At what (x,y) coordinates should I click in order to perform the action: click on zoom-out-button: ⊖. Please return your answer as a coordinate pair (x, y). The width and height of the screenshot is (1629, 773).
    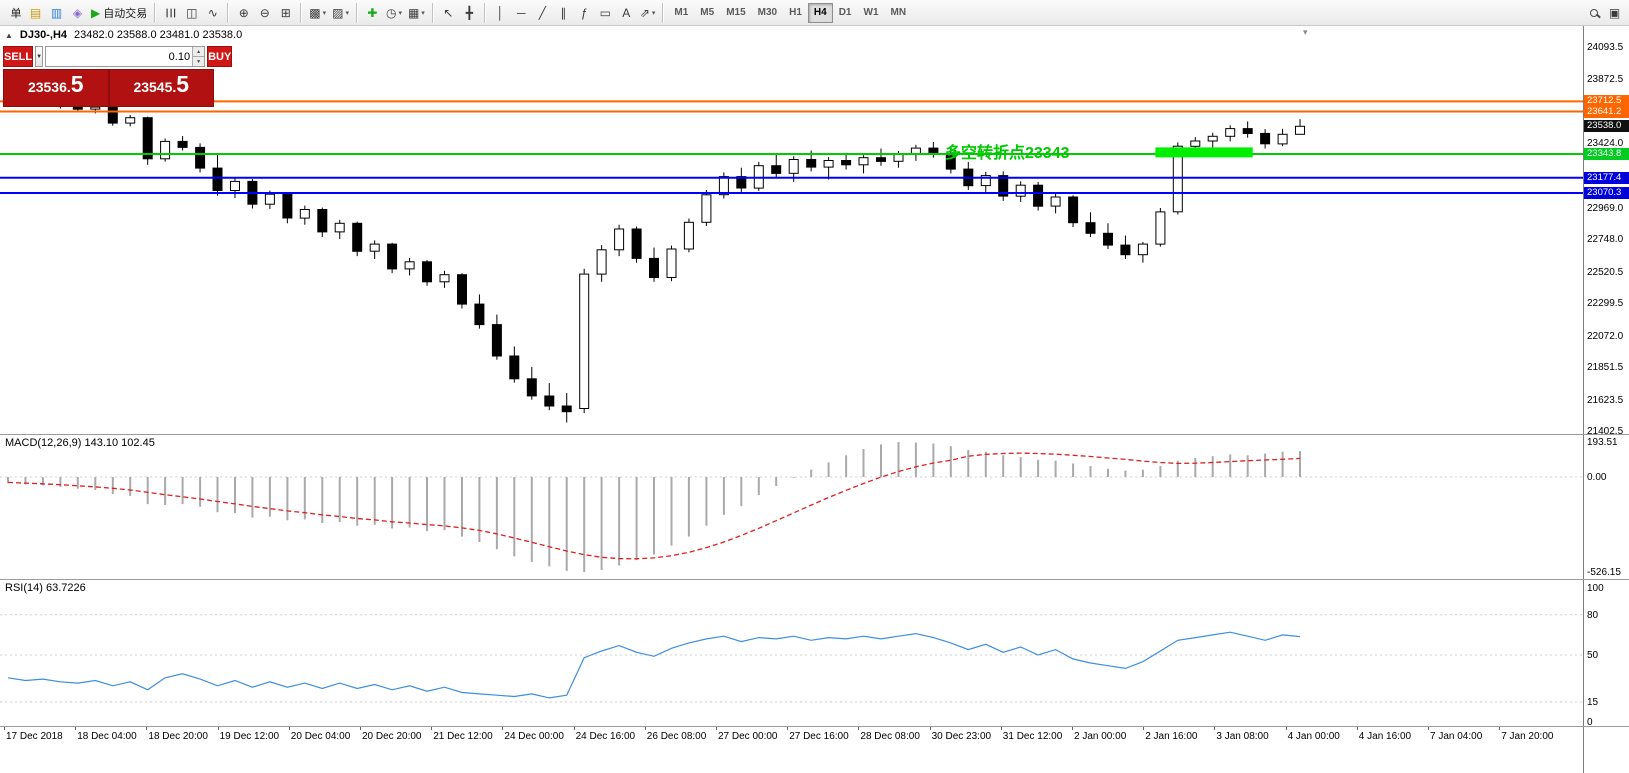
    Looking at the image, I should click on (264, 13).